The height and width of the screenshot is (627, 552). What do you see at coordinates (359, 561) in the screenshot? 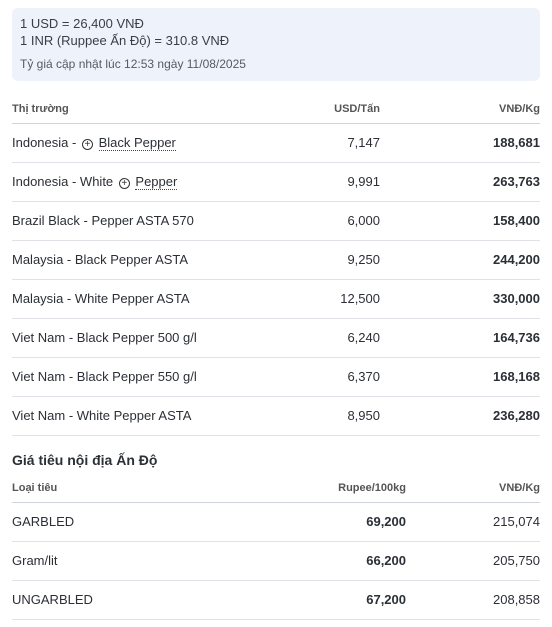
I see `rupee-value: 66,200` at bounding box center [359, 561].